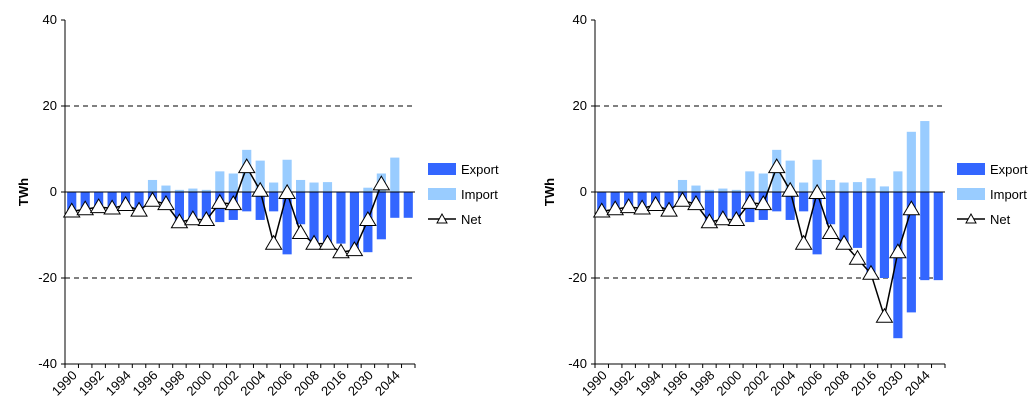  What do you see at coordinates (890, 383) in the screenshot?
I see `x-tick-label: 2030` at bounding box center [890, 383].